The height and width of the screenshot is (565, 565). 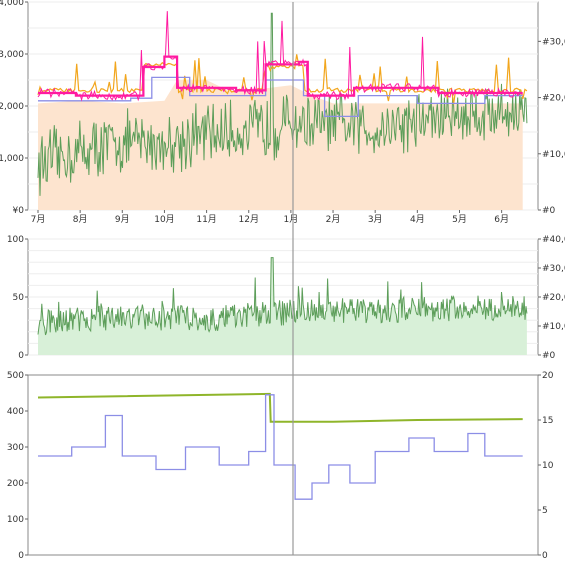 I want to click on x-tick-label-5: 11月, so click(x=206, y=219).